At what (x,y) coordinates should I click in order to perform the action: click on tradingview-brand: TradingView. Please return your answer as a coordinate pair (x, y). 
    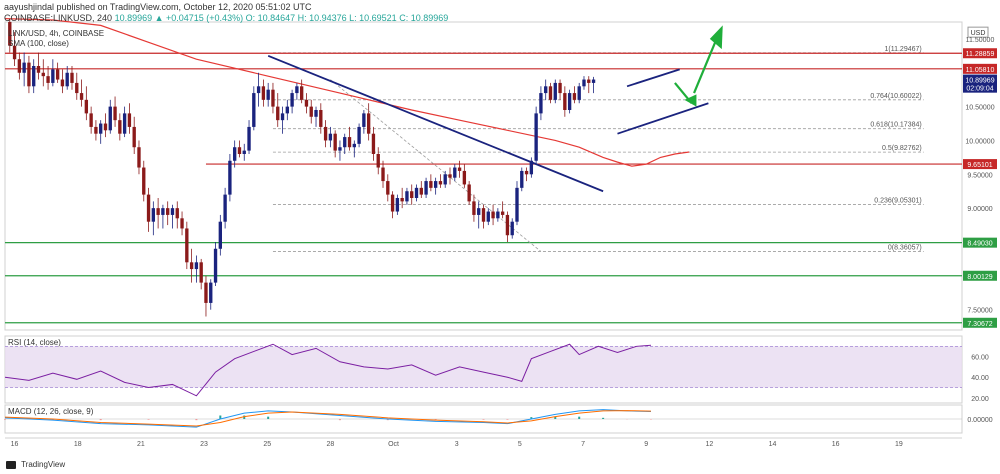
    Looking at the image, I should click on (35, 464).